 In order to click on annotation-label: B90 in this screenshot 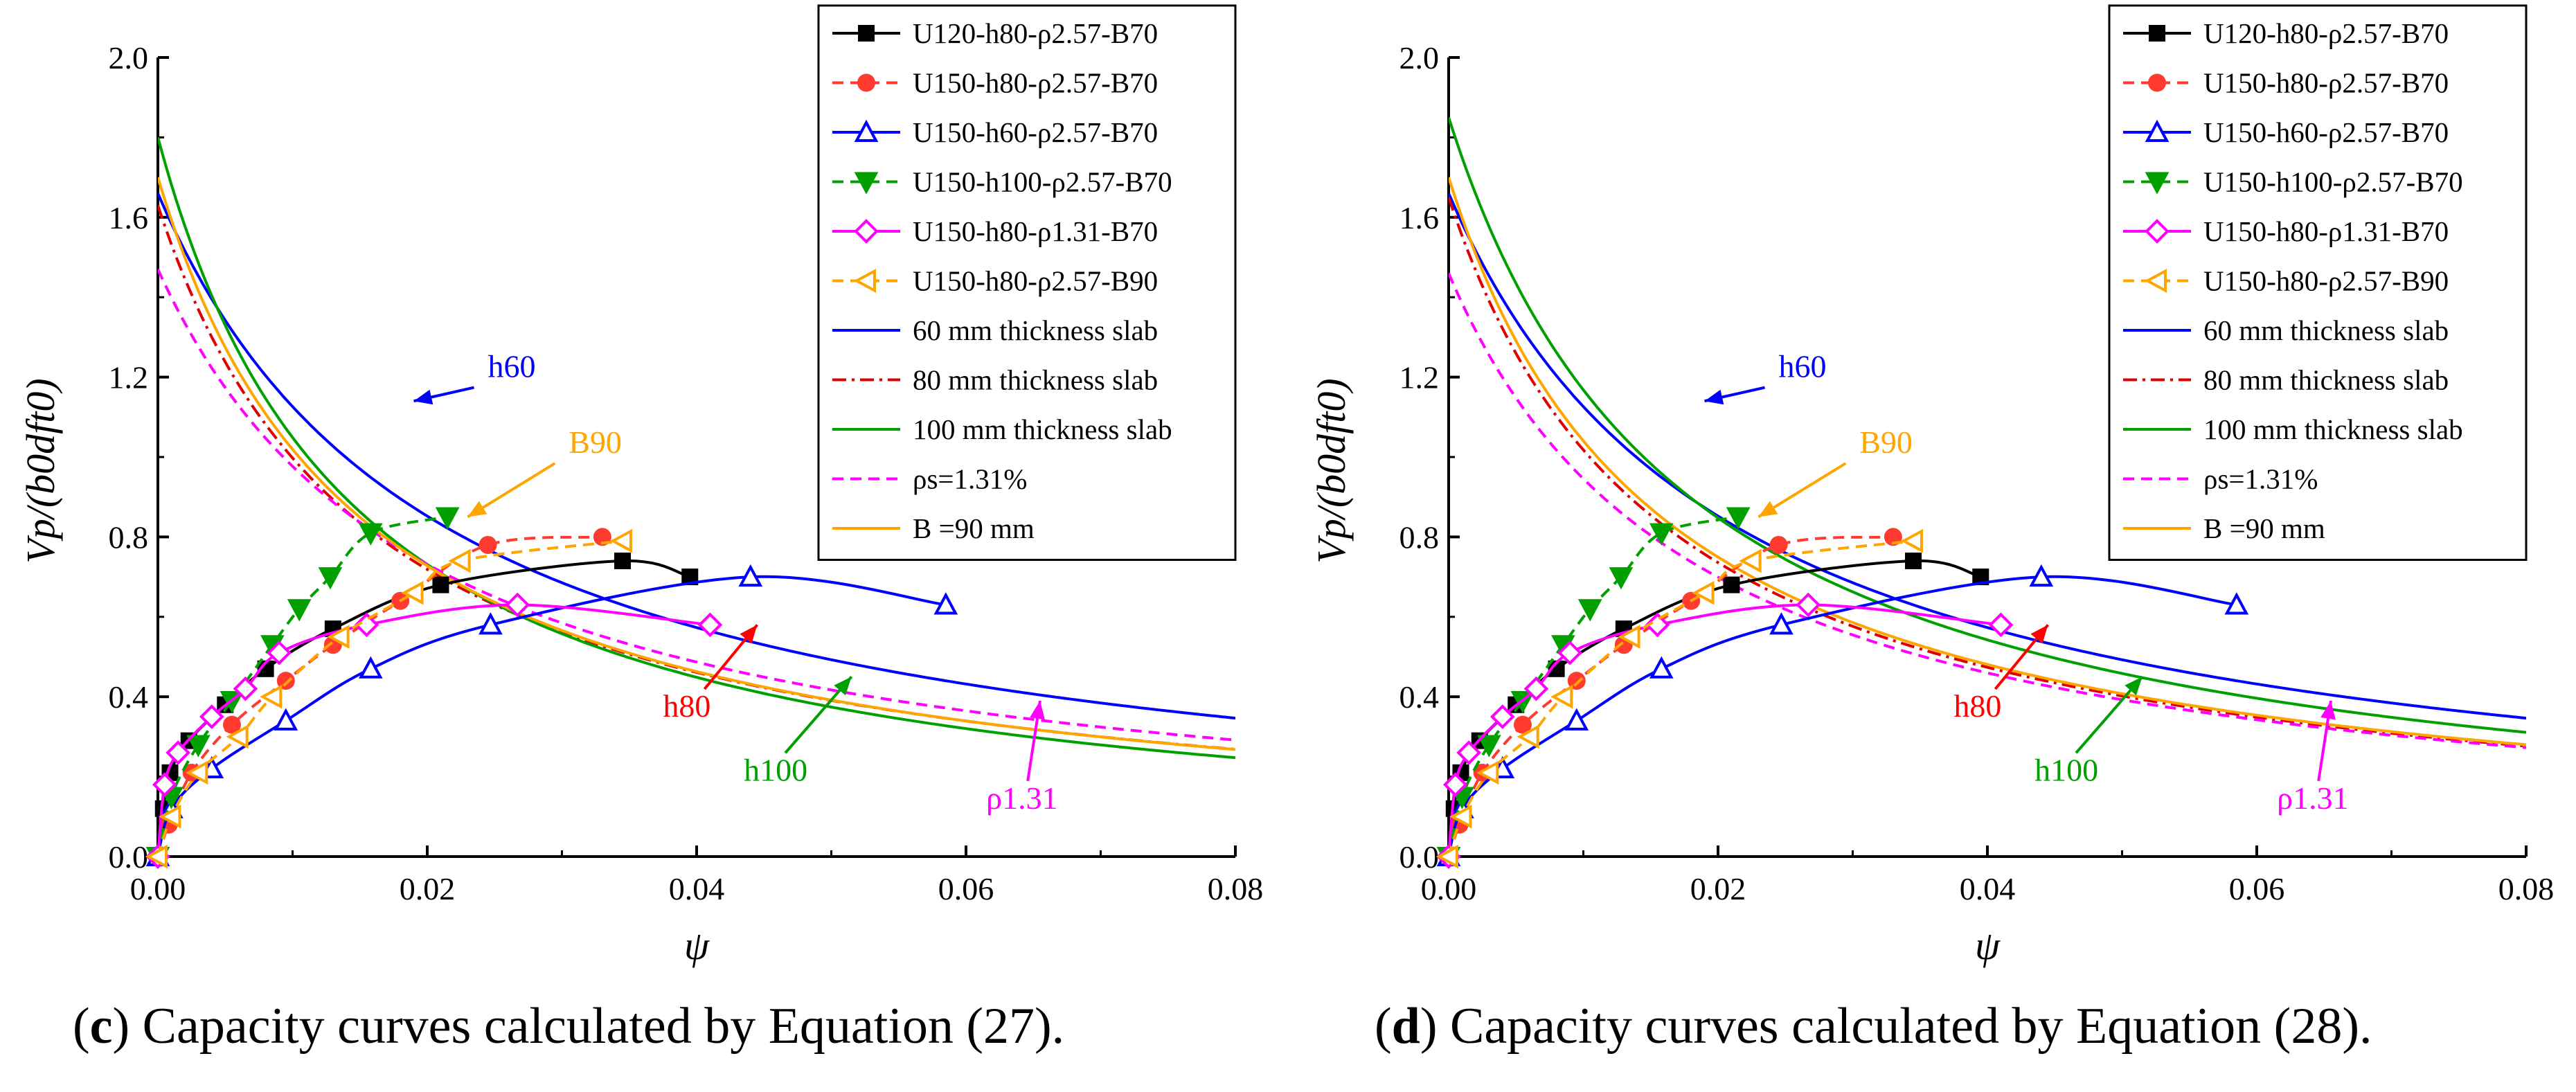, I will do `click(595, 442)`.